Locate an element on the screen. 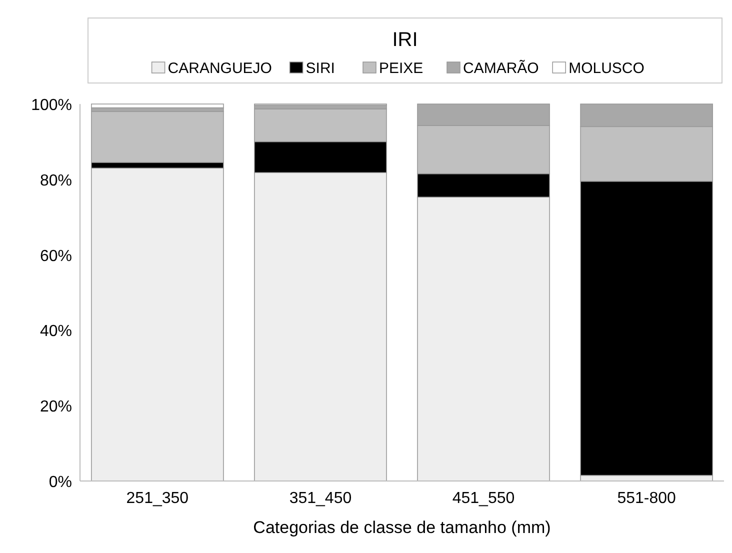  y-tick-label: 80% is located at coordinates (56, 181).